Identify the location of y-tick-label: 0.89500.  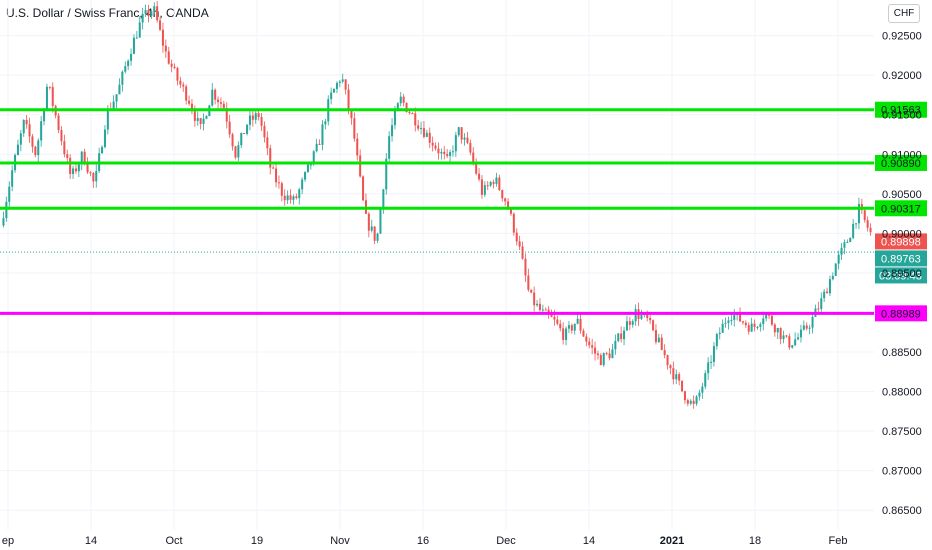
(902, 274).